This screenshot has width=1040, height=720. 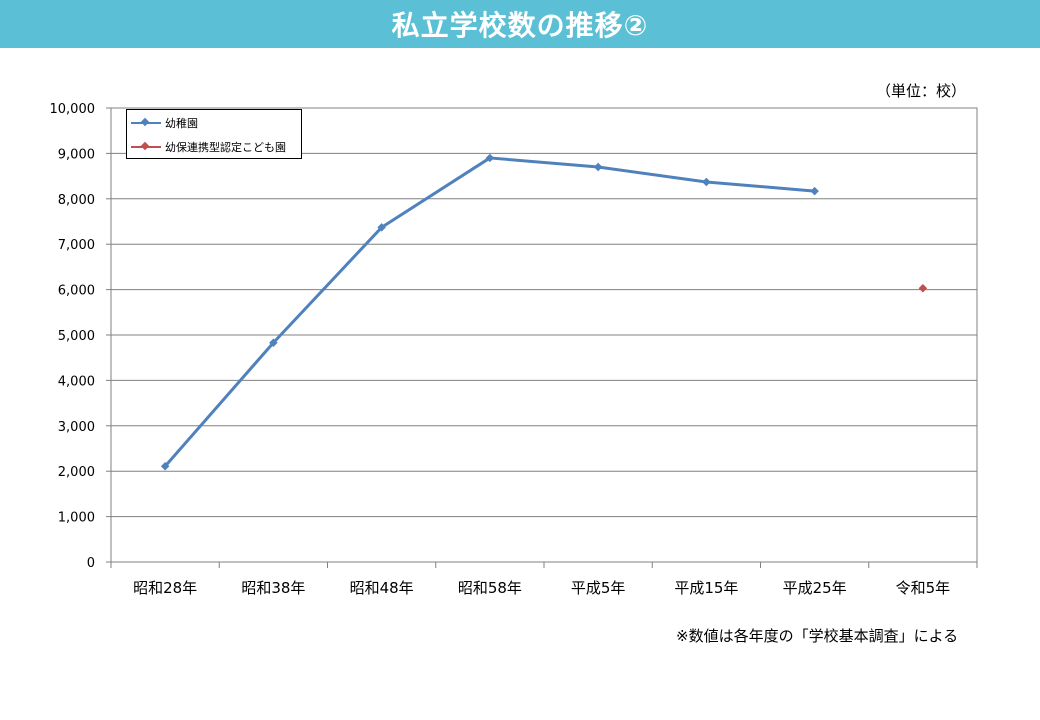 I want to click on y-tick-label: 8,000, so click(x=76, y=200).